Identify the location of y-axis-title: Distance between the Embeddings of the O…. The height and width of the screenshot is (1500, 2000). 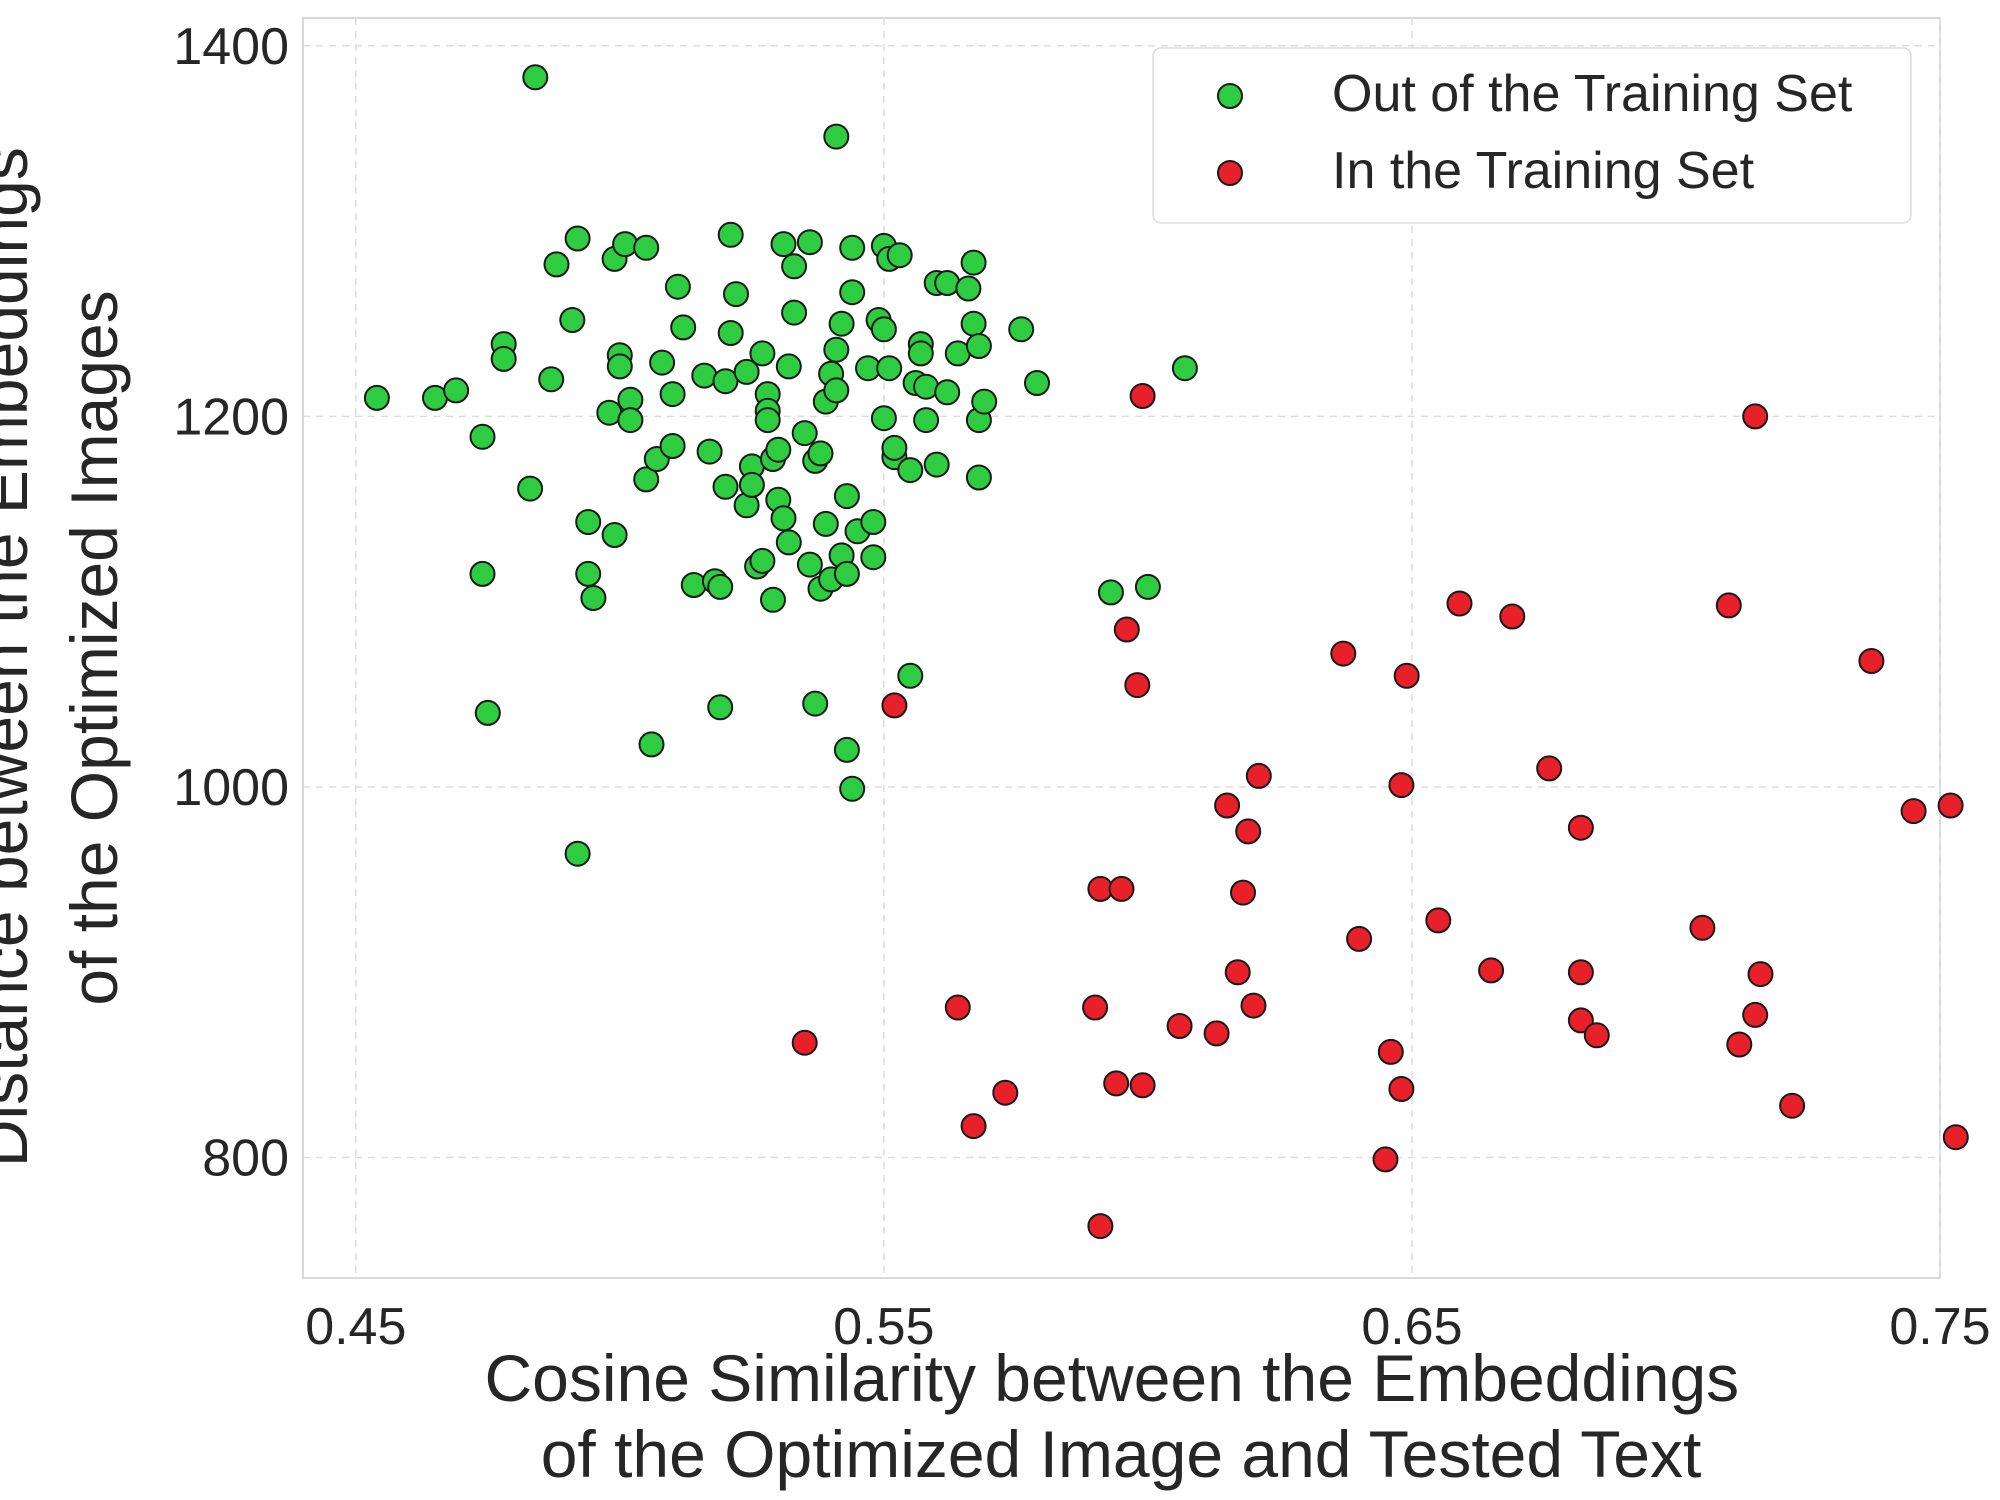
(65, 648).